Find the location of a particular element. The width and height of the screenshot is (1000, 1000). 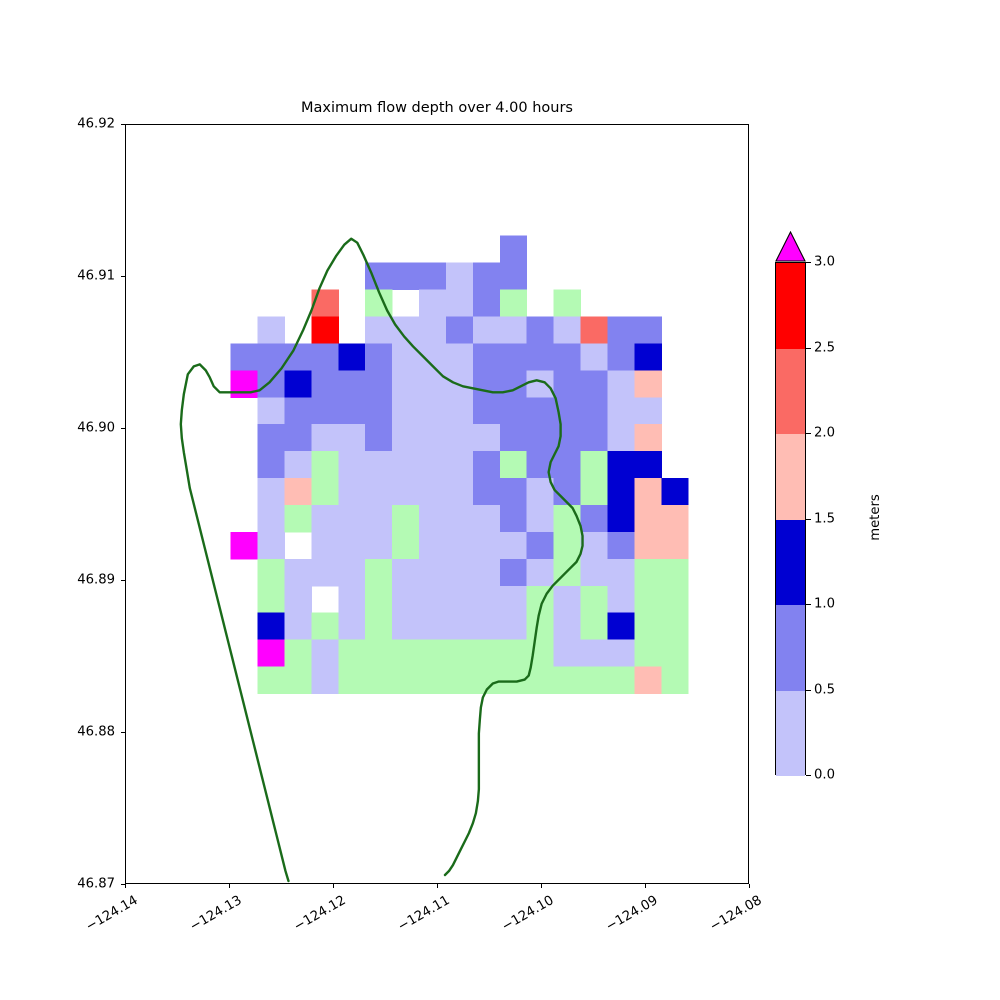

x-tick-label: −124.08 is located at coordinates (736, 914).